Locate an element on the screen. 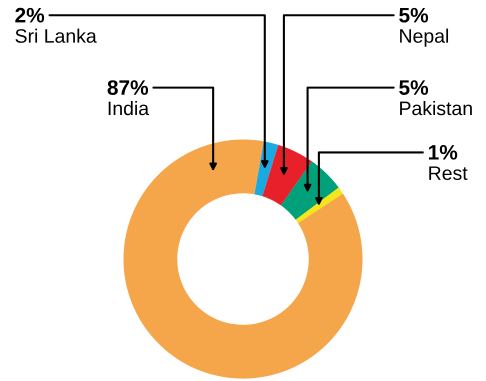  slice-label: Rest is located at coordinates (448, 173).